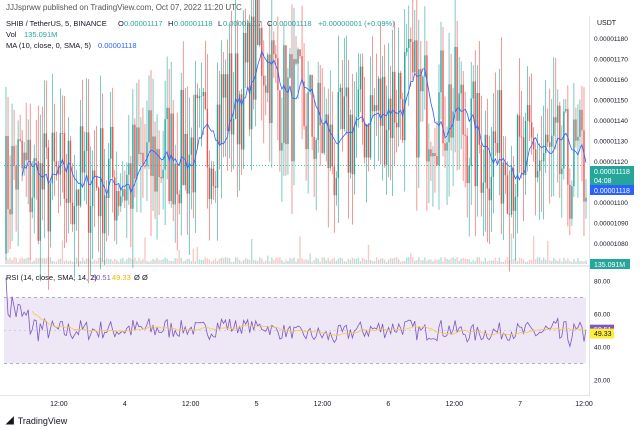  I want to click on vol-value: 135.091M, so click(40, 34).